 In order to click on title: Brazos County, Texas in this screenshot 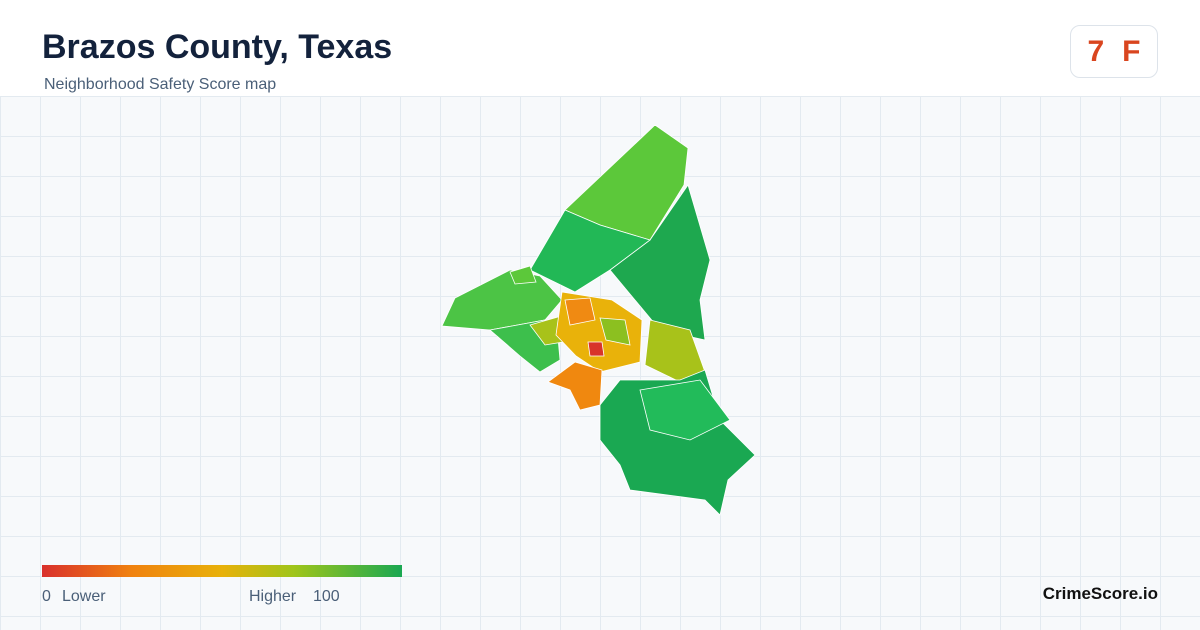, I will do `click(217, 47)`.